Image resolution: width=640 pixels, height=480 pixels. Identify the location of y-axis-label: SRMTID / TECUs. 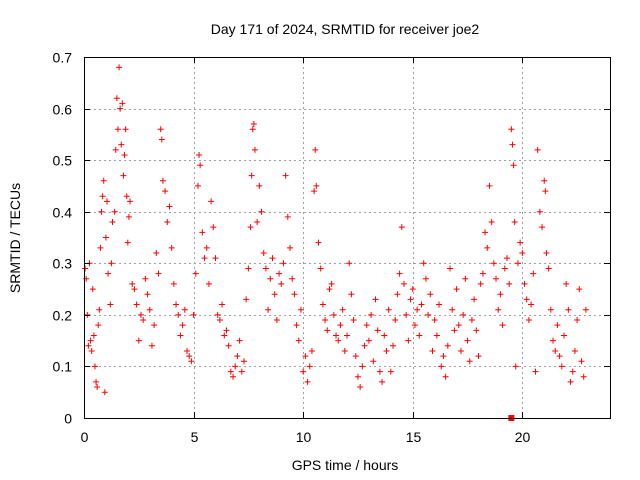
(15, 238).